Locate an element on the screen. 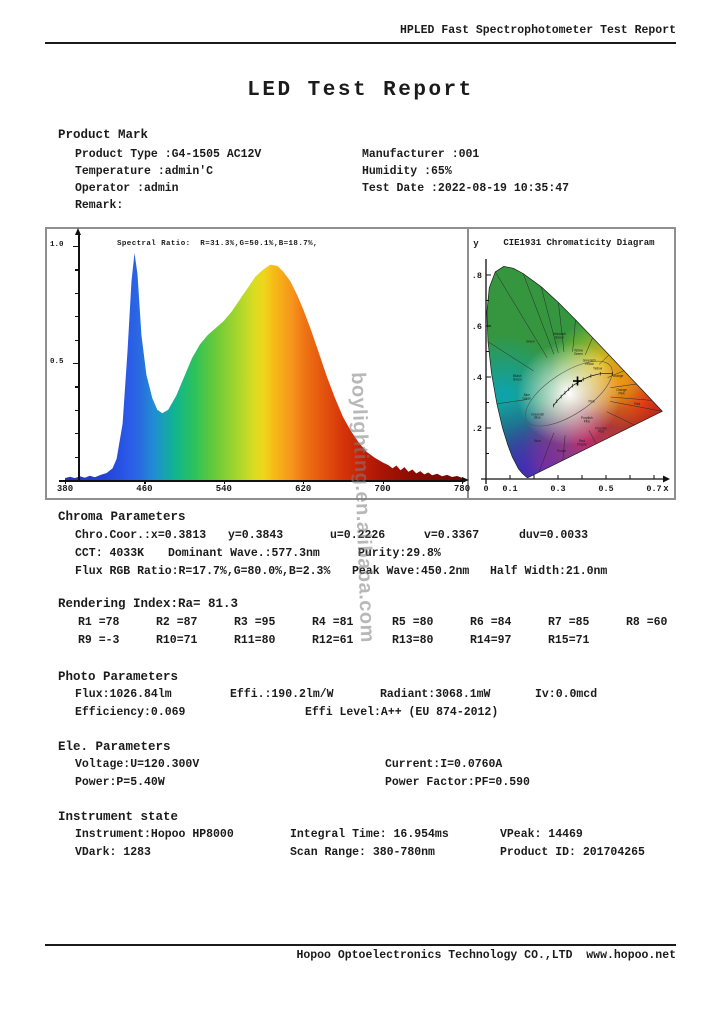 The height and width of the screenshot is (1012, 721). y-tick-label-1: 1.0 is located at coordinates (57, 245).